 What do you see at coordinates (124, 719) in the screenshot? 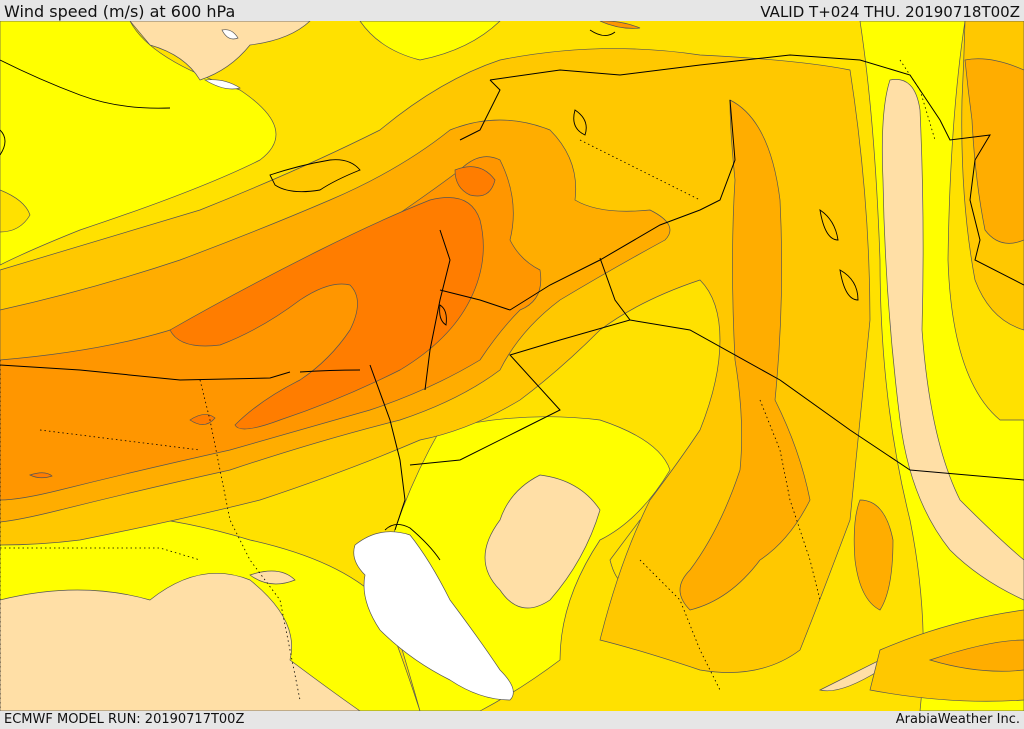
I see `model-run-label: ECMWF MODEL RUN: 20190717T00Z` at bounding box center [124, 719].